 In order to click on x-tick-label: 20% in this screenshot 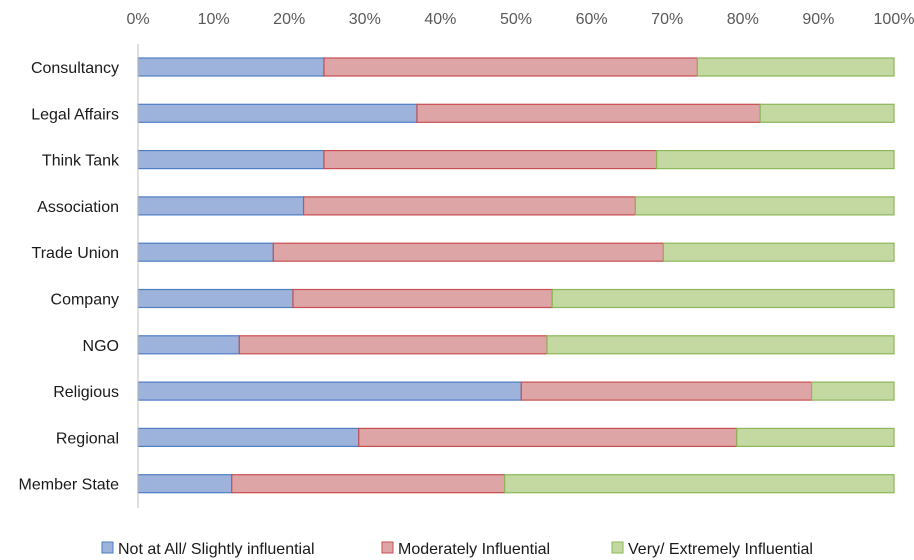, I will do `click(289, 19)`.